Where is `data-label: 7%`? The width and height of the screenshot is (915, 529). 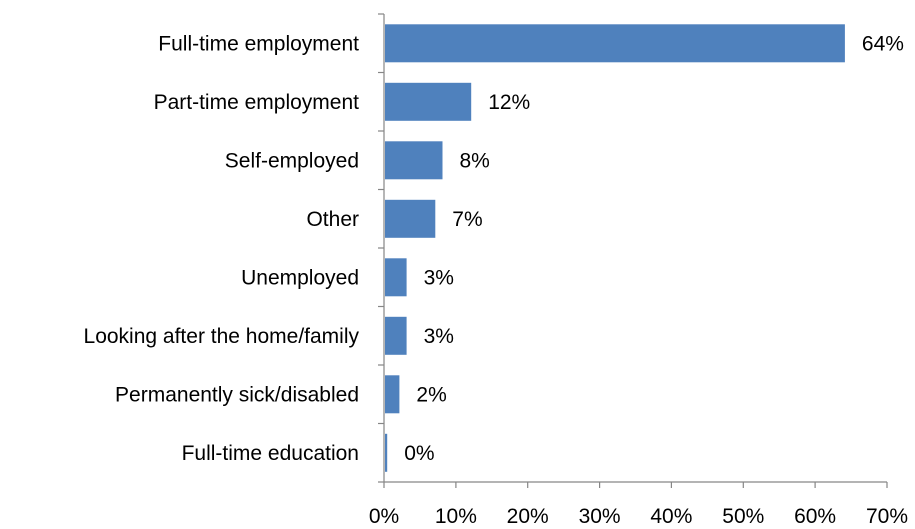
data-label: 7% is located at coordinates (467, 219).